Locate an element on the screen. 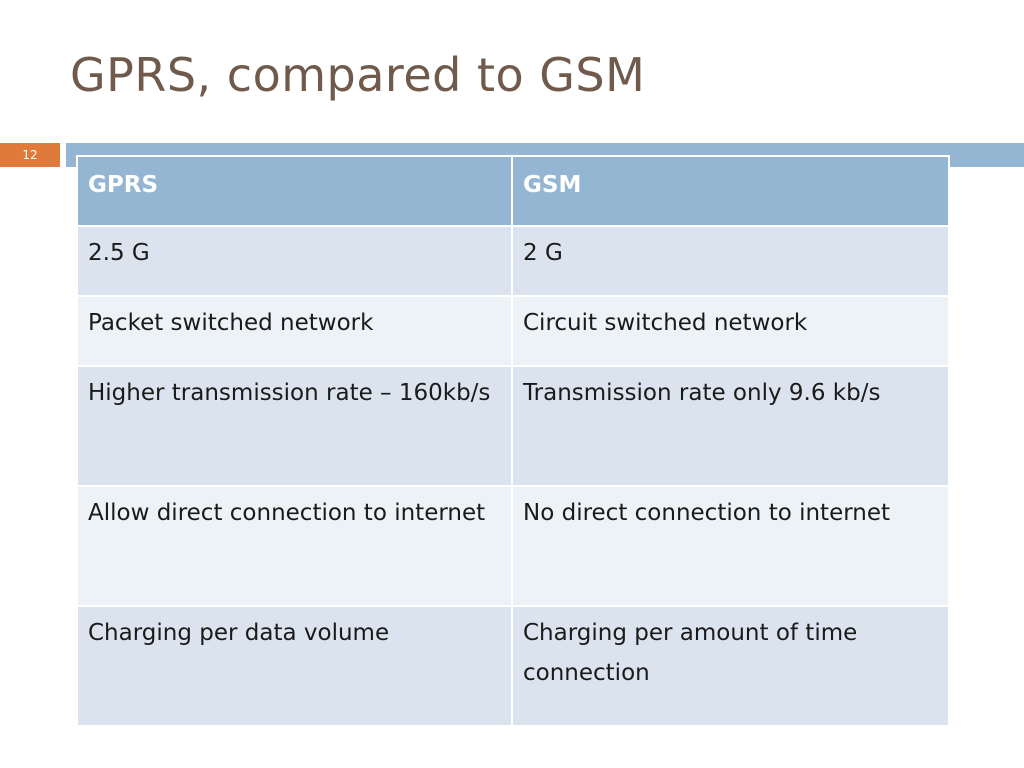 This screenshot has width=1024, height=768. gprs-cell: Packet switched network is located at coordinates (294, 331).